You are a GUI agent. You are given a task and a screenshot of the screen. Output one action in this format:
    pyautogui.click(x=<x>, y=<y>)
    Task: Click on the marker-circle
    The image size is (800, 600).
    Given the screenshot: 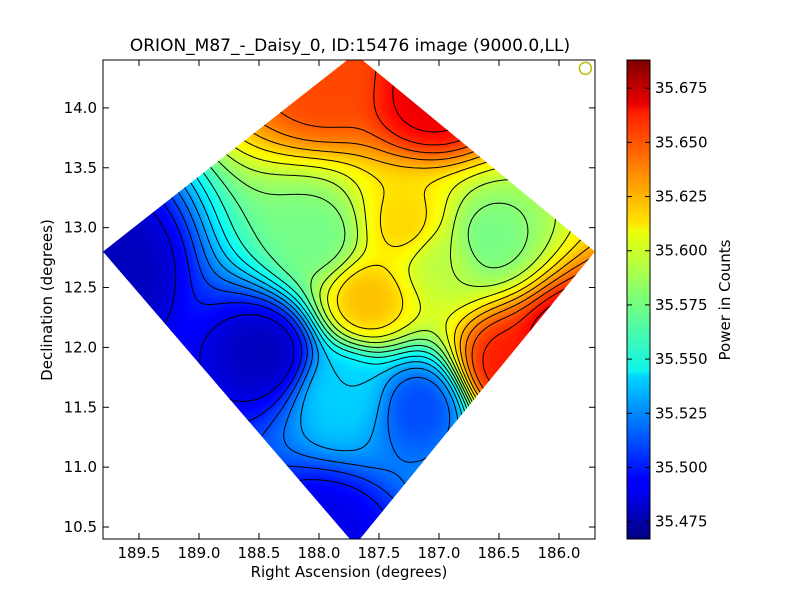 What is the action you would take?
    pyautogui.click(x=585, y=68)
    